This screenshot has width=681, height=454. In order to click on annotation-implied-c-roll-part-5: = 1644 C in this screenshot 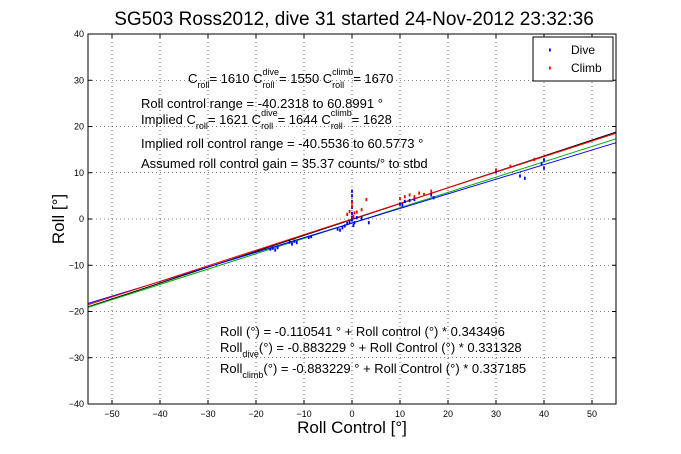, I will do `click(304, 119)`.